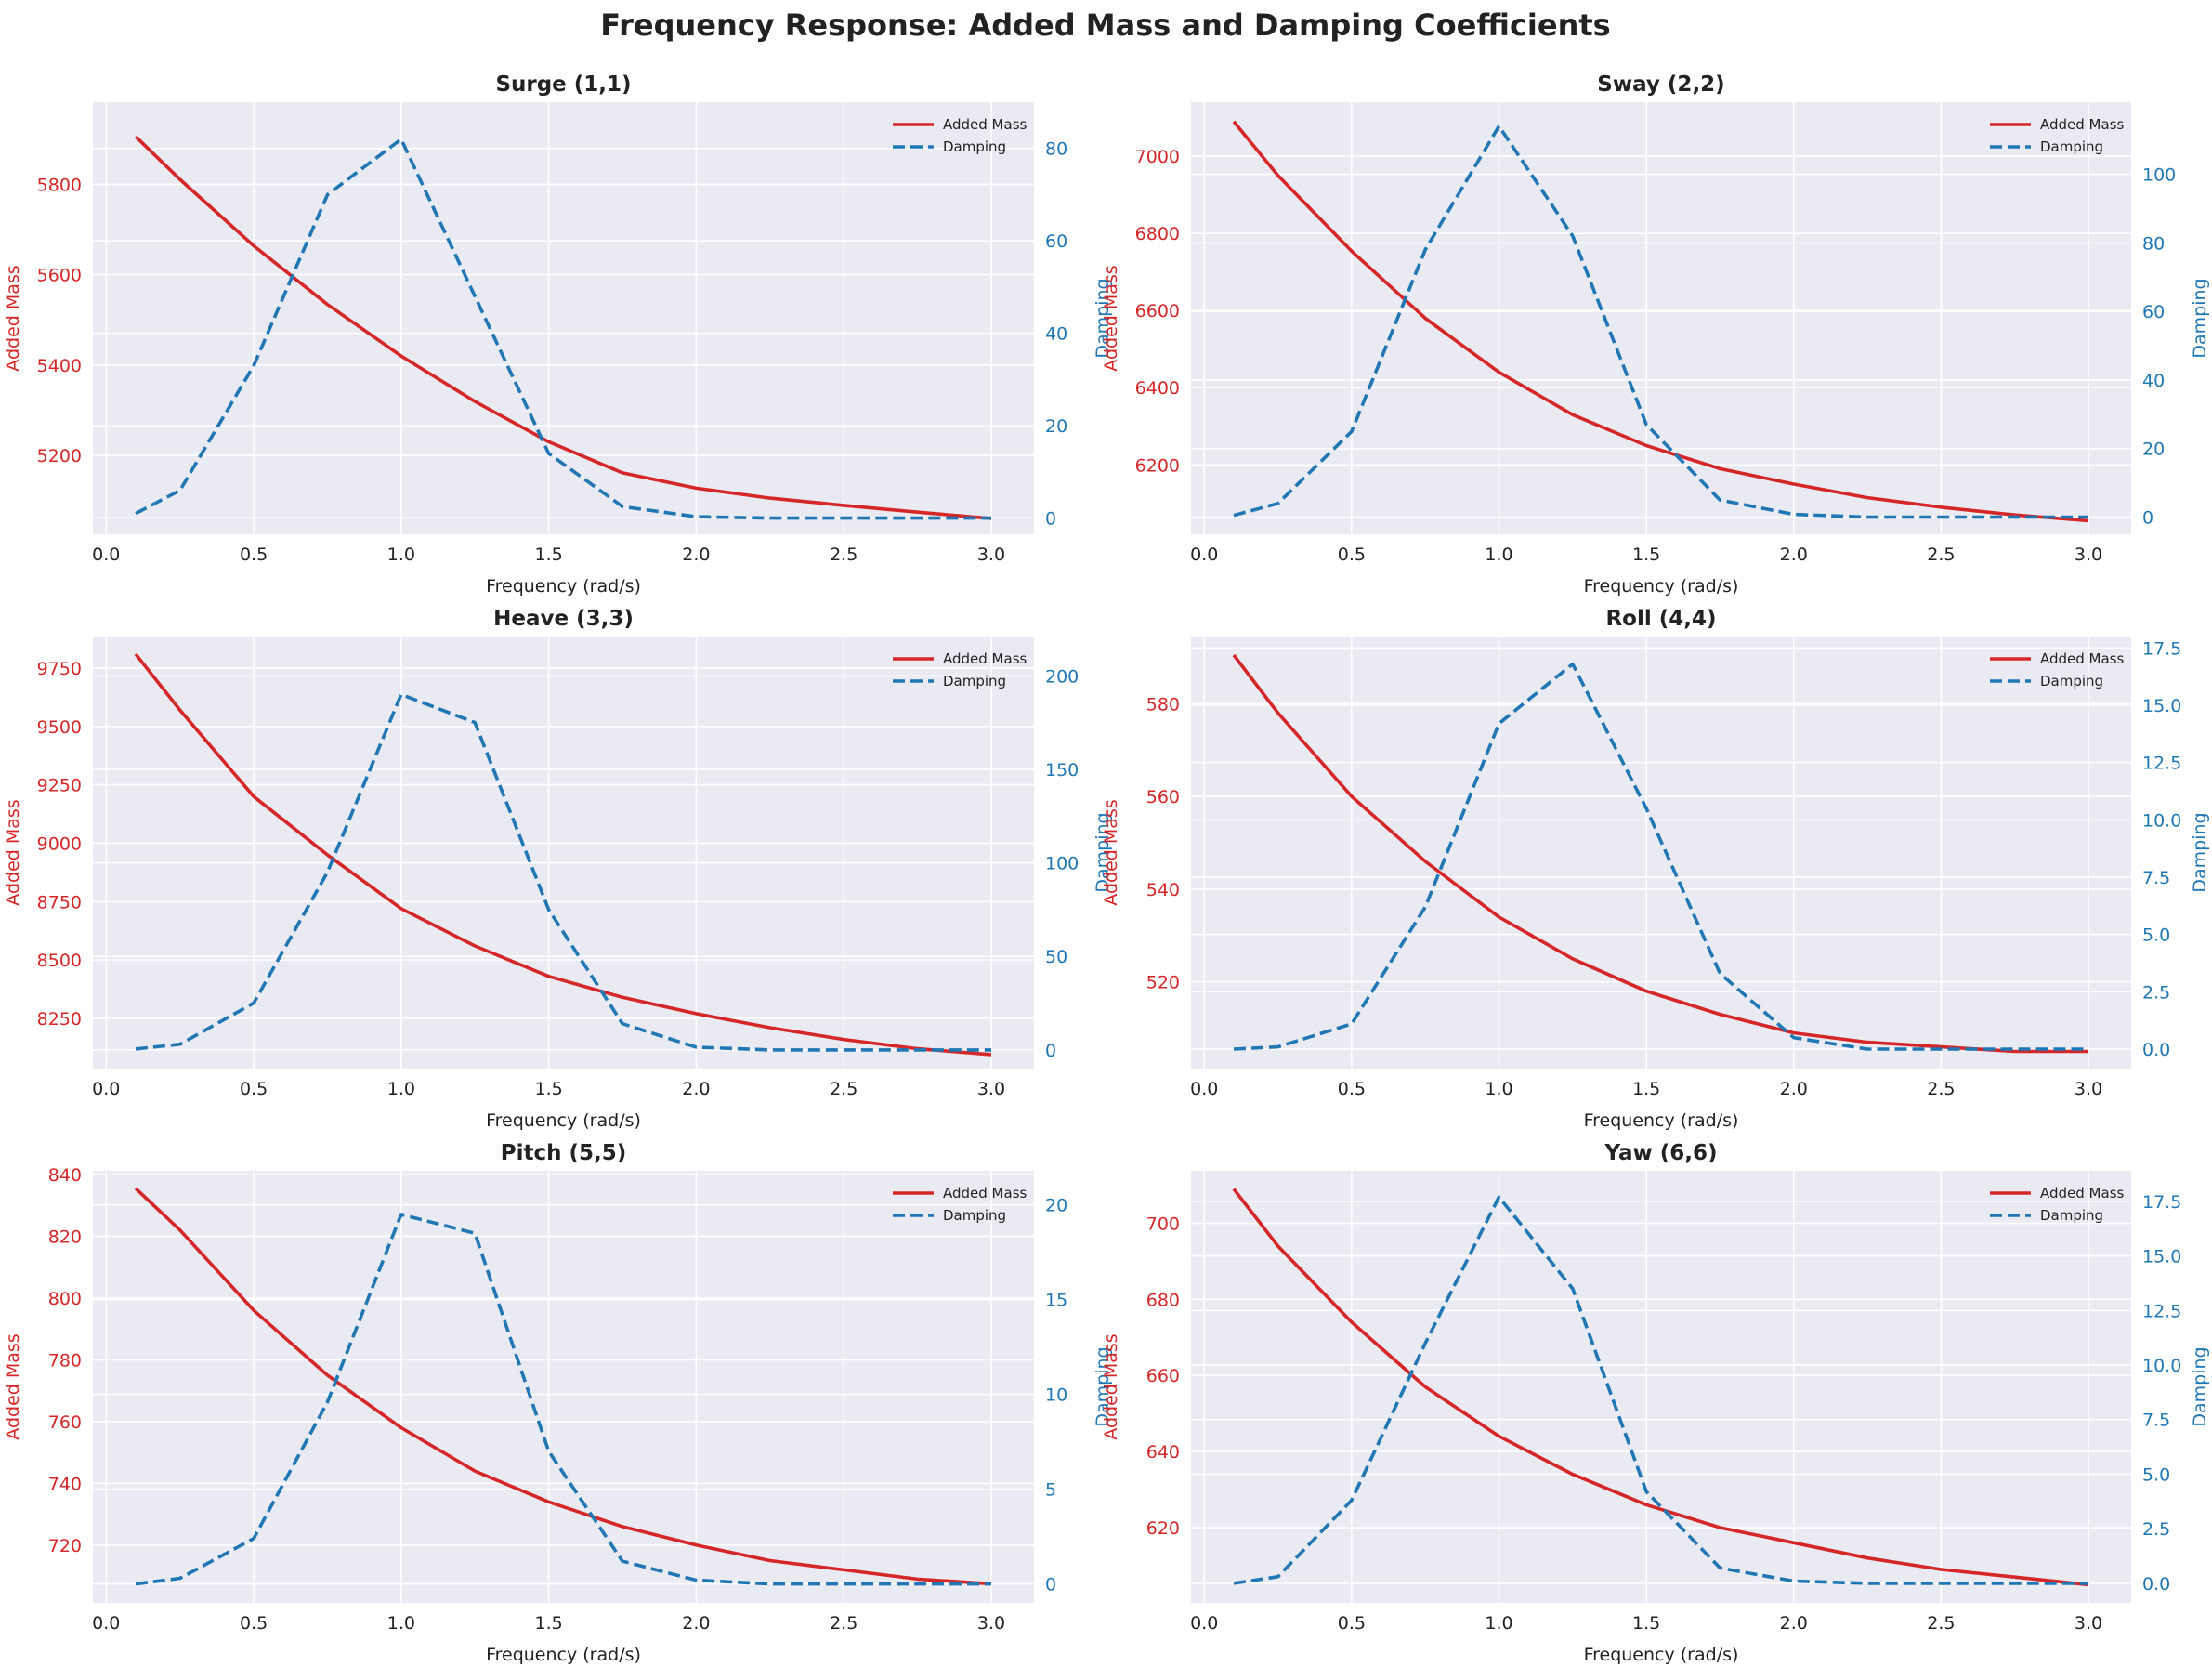  I want to click on subplot-title: Roll (4,4), so click(1660, 619).